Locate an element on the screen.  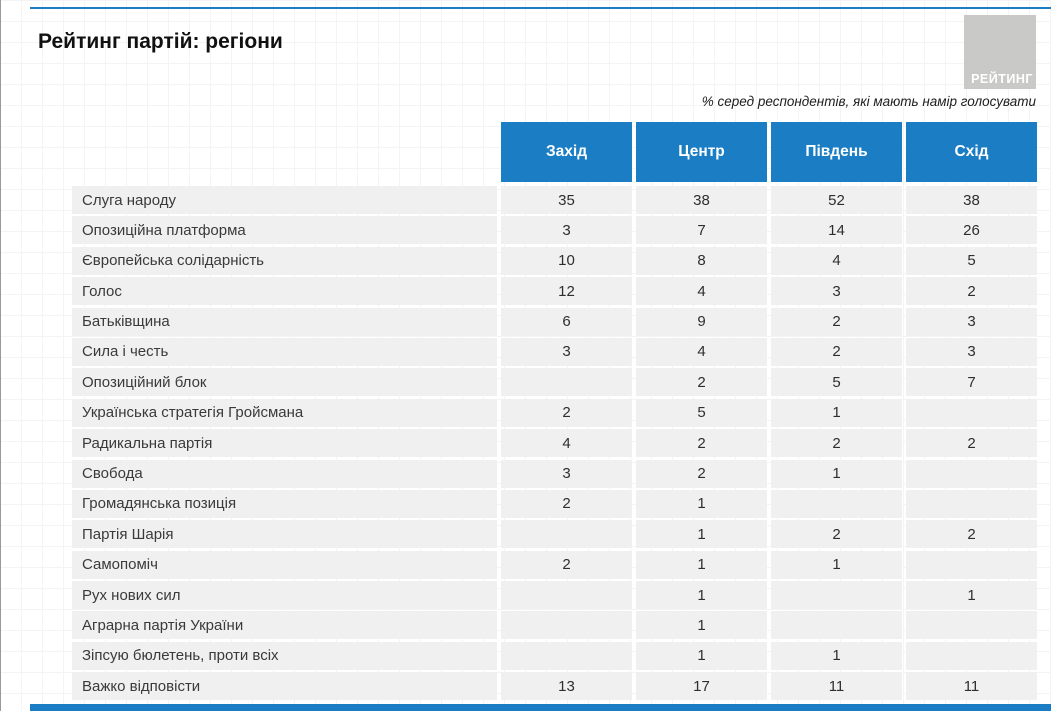
value-cell: 11 is located at coordinates (836, 686).